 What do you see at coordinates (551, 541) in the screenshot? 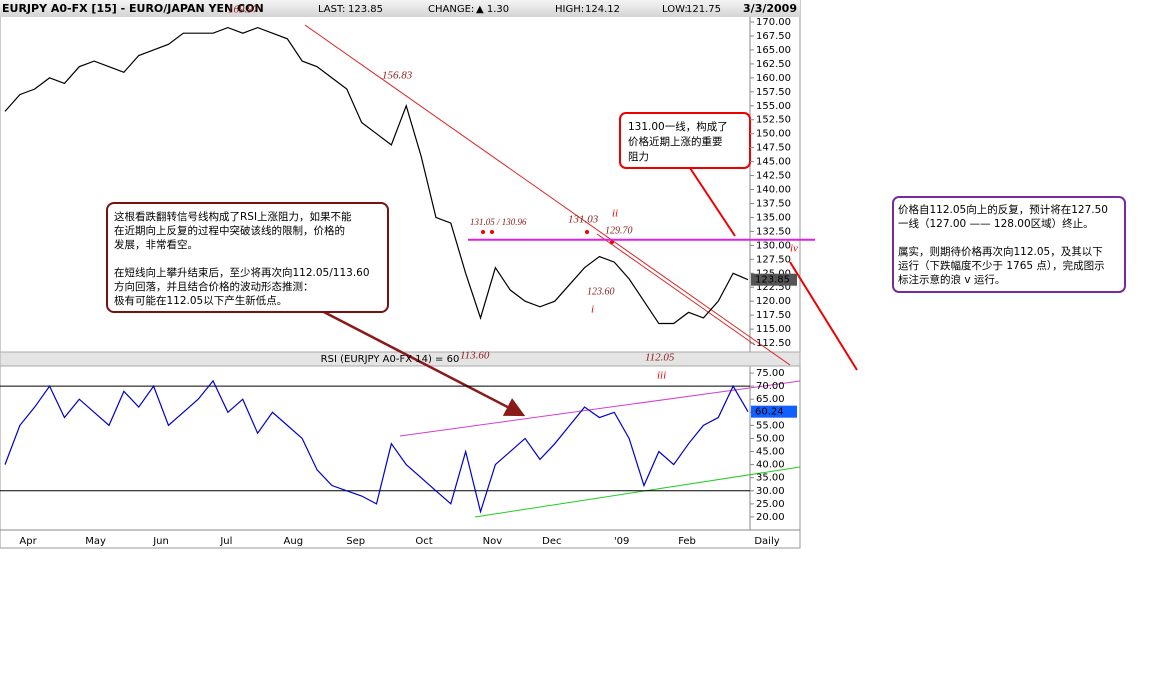
I see `x-tick-label: Dec` at bounding box center [551, 541].